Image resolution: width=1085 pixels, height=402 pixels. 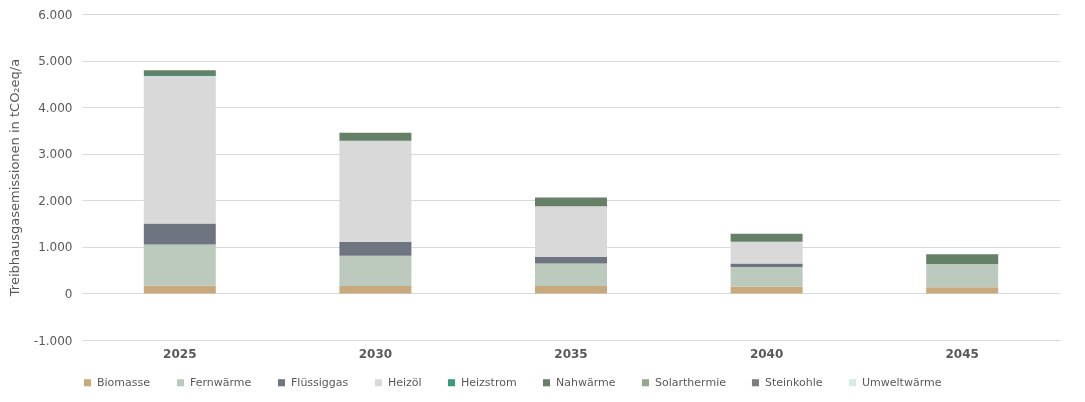 I want to click on y-tick-label: -1.000, so click(x=53, y=340).